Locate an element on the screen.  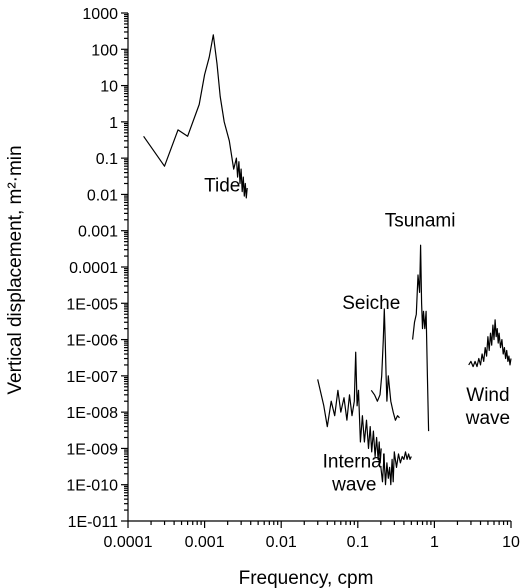
x-tick-label: 0.001 is located at coordinates (205, 542).